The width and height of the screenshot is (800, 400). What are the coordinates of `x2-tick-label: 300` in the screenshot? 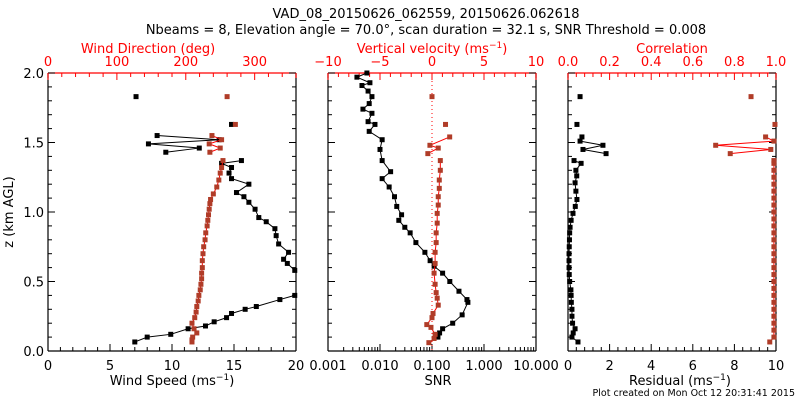 It's located at (254, 62).